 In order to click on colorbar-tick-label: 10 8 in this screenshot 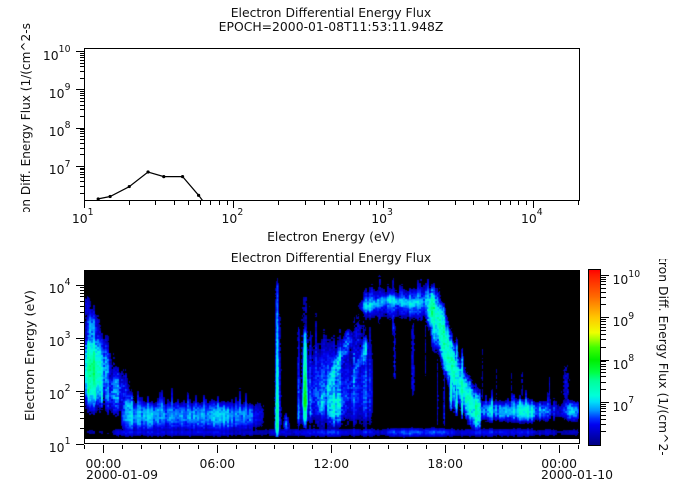, I will do `click(623, 362)`.